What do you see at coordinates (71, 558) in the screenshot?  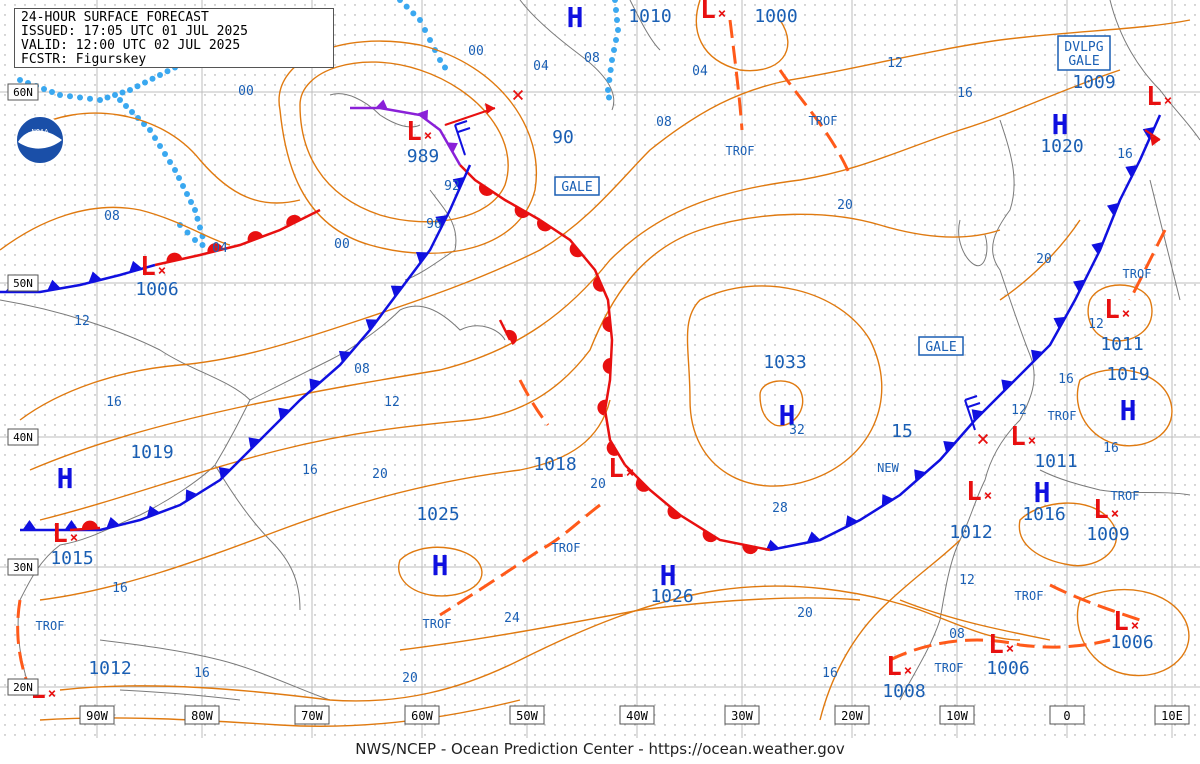 I see `low-pressure-value: 1015` at bounding box center [71, 558].